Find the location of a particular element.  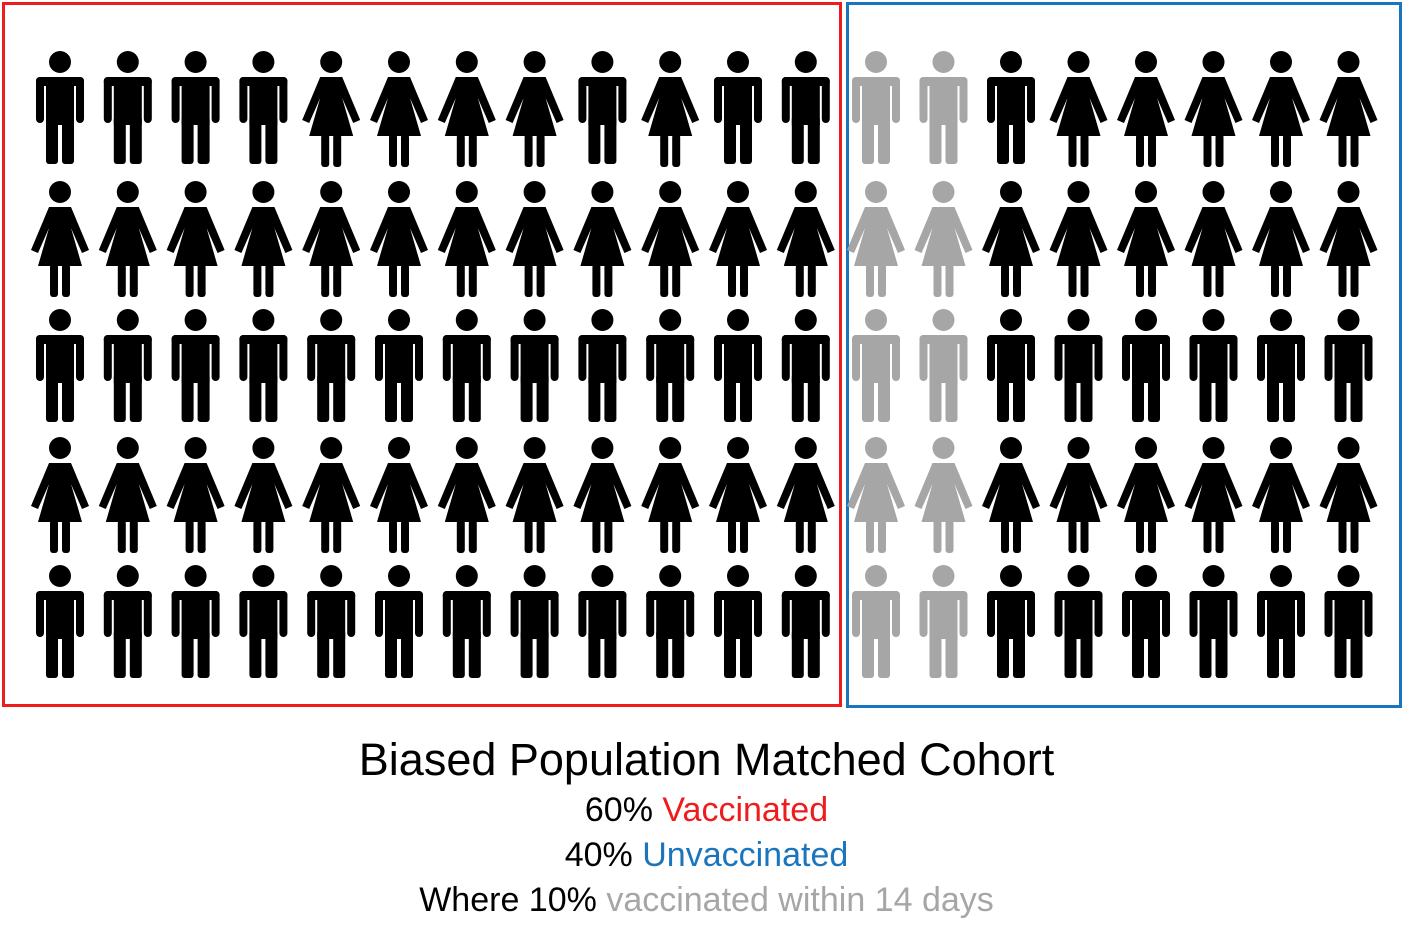

unvaccinated-share-value: 40% is located at coordinates (598, 855).